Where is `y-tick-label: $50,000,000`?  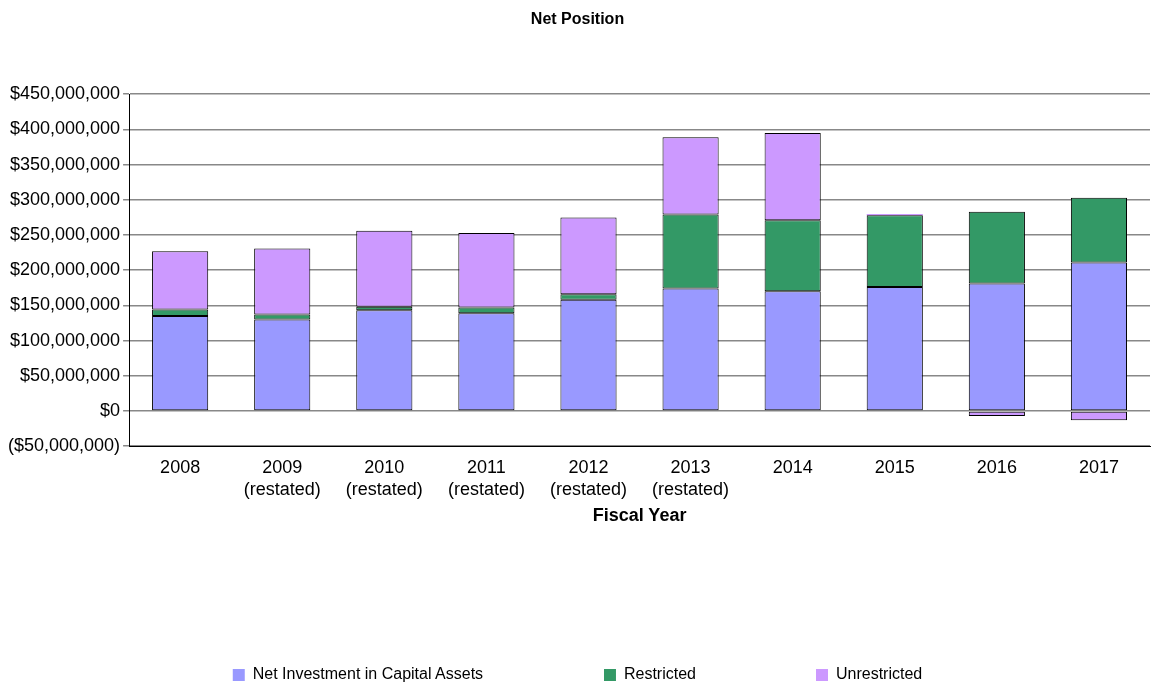 y-tick-label: $50,000,000 is located at coordinates (70, 374).